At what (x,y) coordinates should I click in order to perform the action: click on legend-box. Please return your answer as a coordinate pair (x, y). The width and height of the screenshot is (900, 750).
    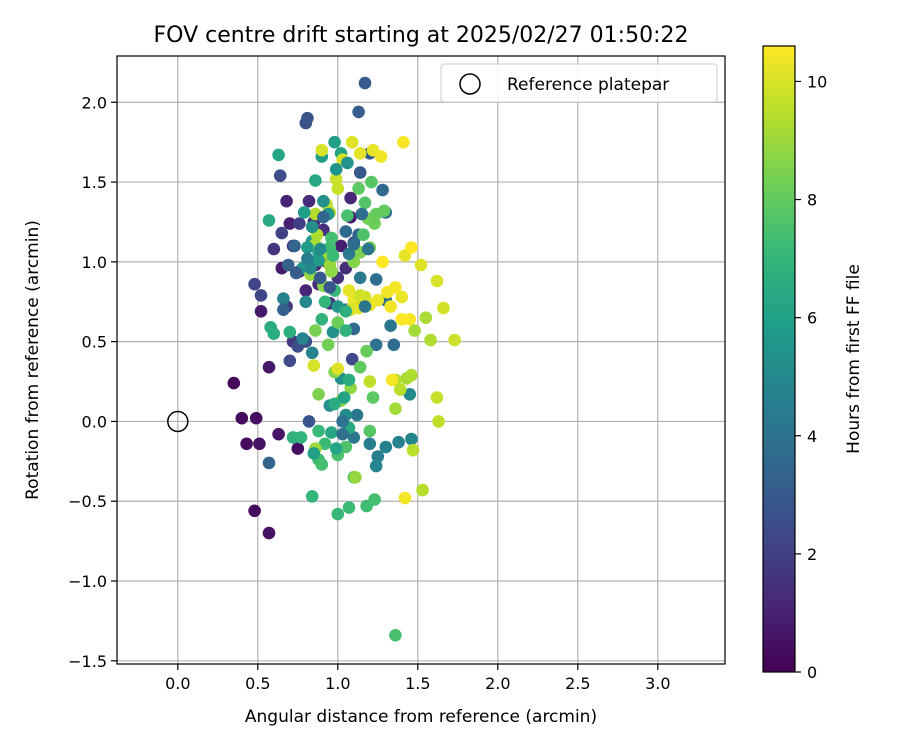
    Looking at the image, I should click on (579, 83).